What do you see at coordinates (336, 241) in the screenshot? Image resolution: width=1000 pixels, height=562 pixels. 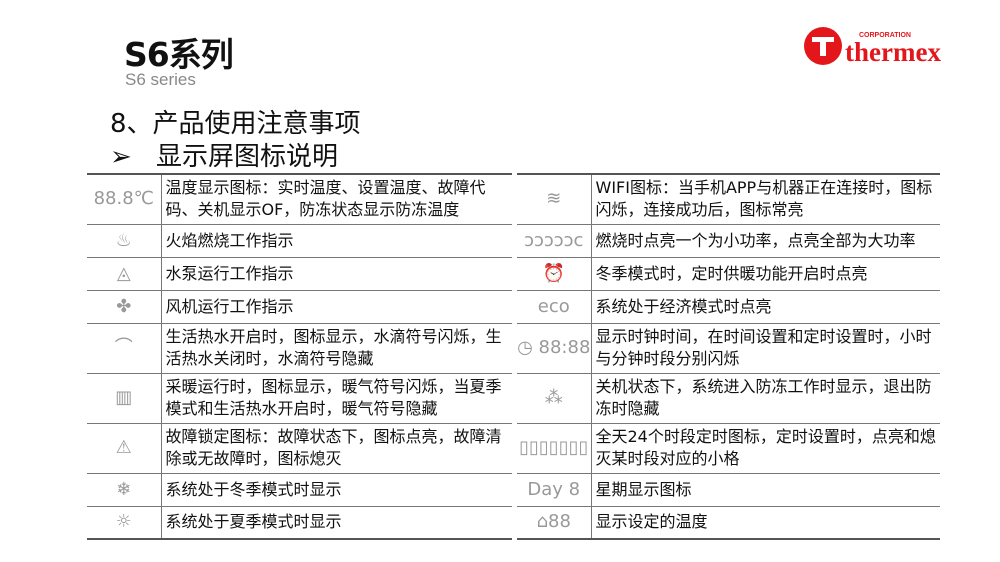 I see `icon-description: 火焰燃烧工作指示` at bounding box center [336, 241].